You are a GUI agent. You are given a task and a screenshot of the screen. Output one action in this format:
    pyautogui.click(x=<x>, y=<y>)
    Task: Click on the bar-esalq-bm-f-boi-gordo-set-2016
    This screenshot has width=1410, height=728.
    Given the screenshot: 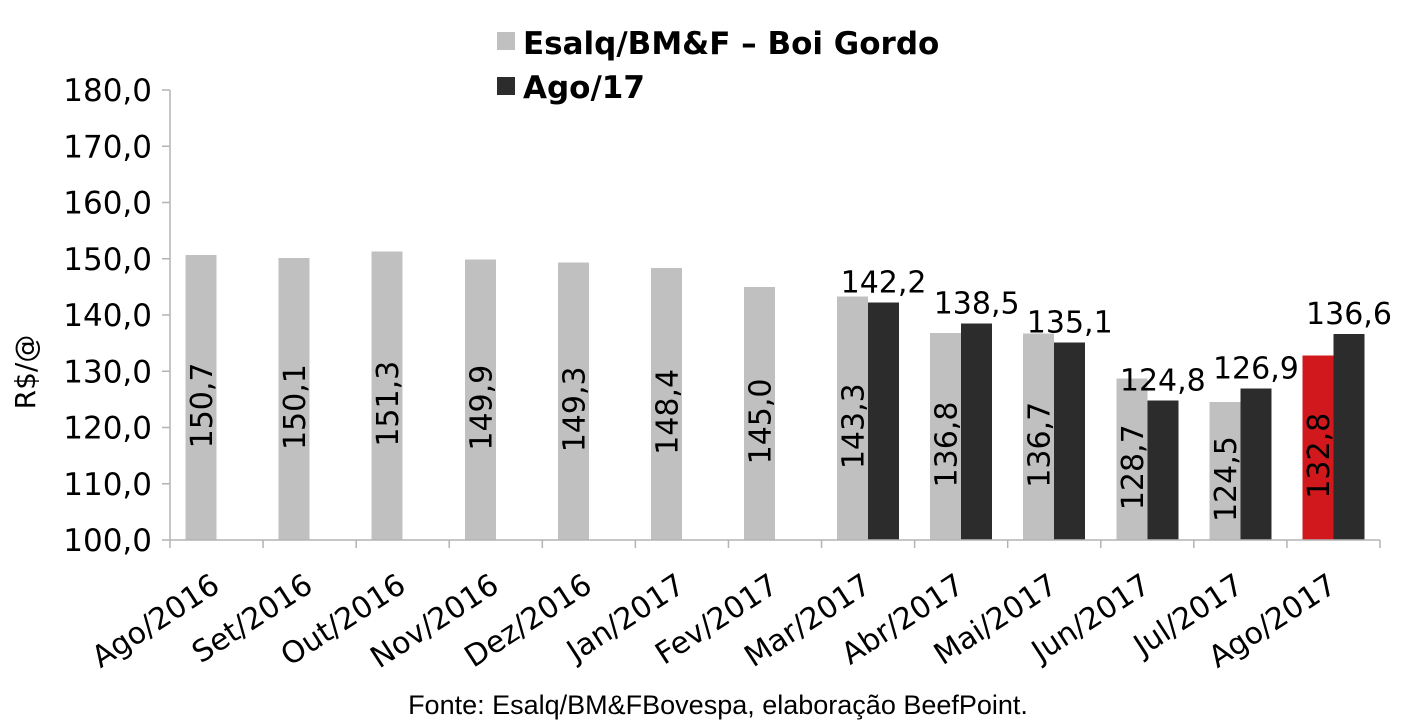 What is the action you would take?
    pyautogui.click(x=294, y=399)
    